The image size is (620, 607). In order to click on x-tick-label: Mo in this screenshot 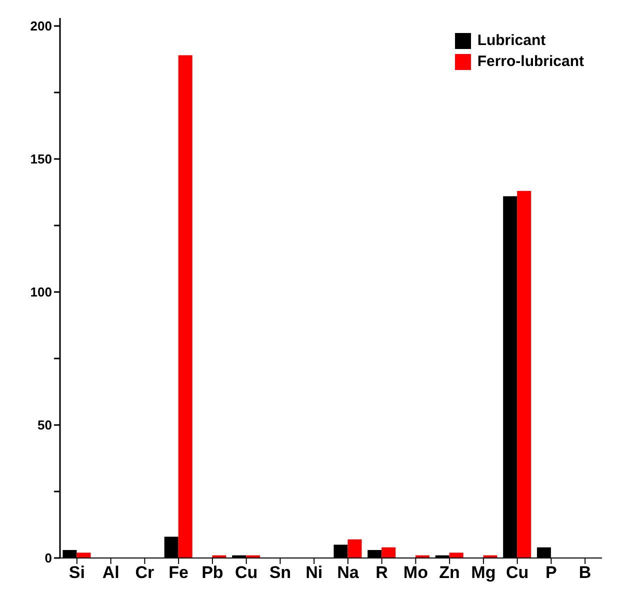, I will do `click(415, 572)`.